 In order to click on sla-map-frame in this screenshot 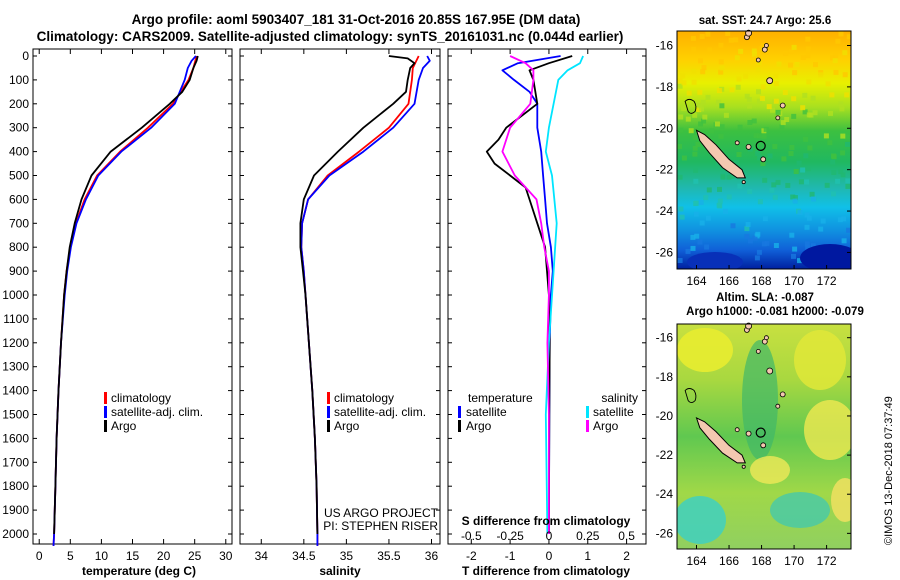, I will do `click(764, 436)`.